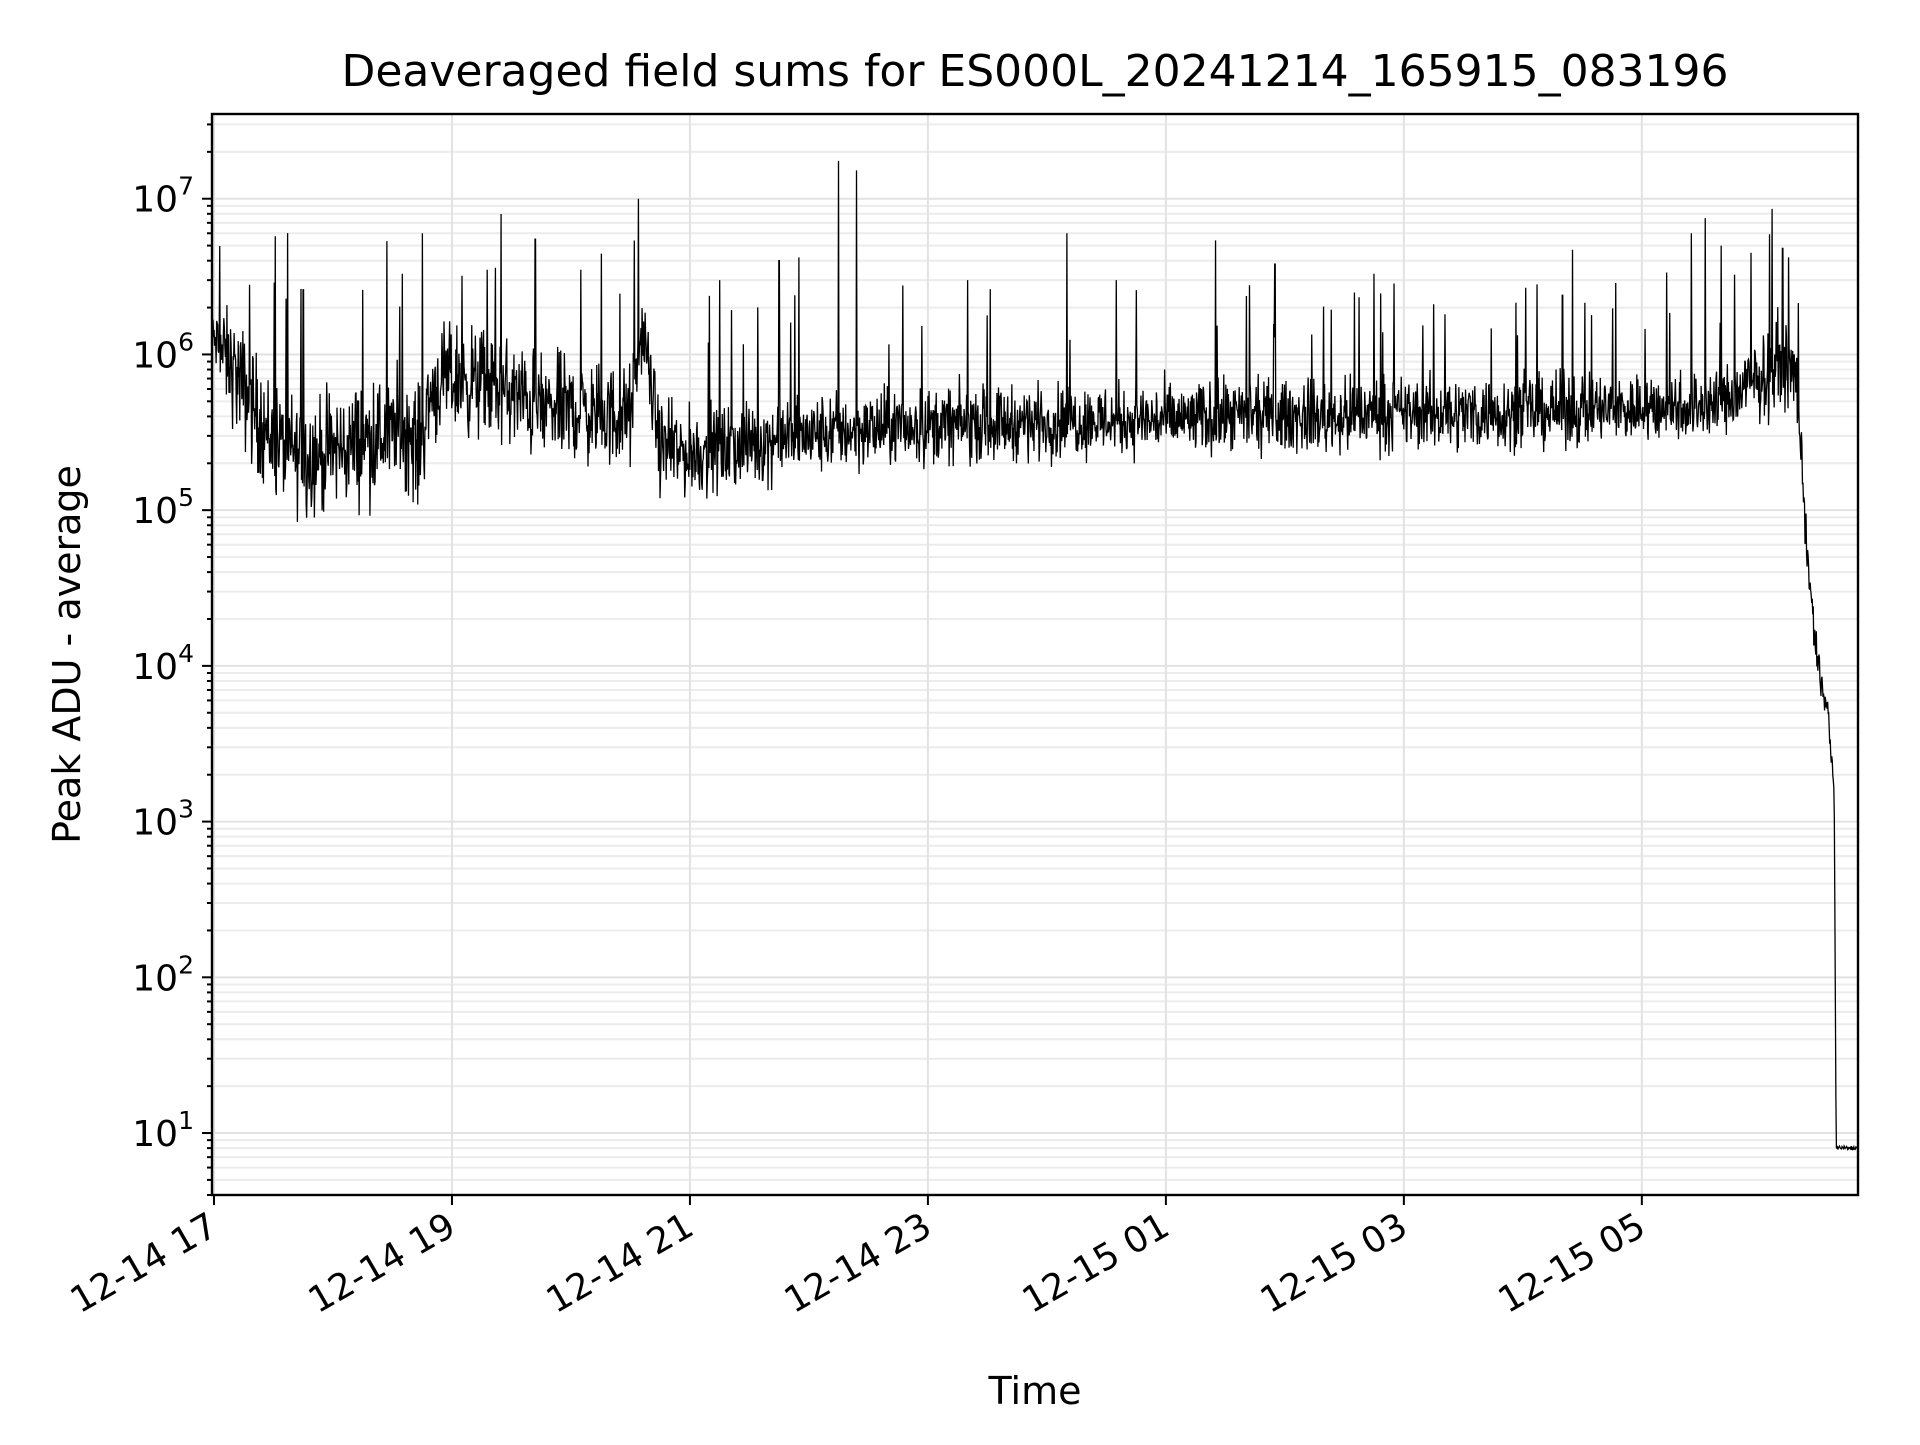 This screenshot has width=1920, height=1445. I want to click on x-axis-label: Time, so click(1035, 1391).